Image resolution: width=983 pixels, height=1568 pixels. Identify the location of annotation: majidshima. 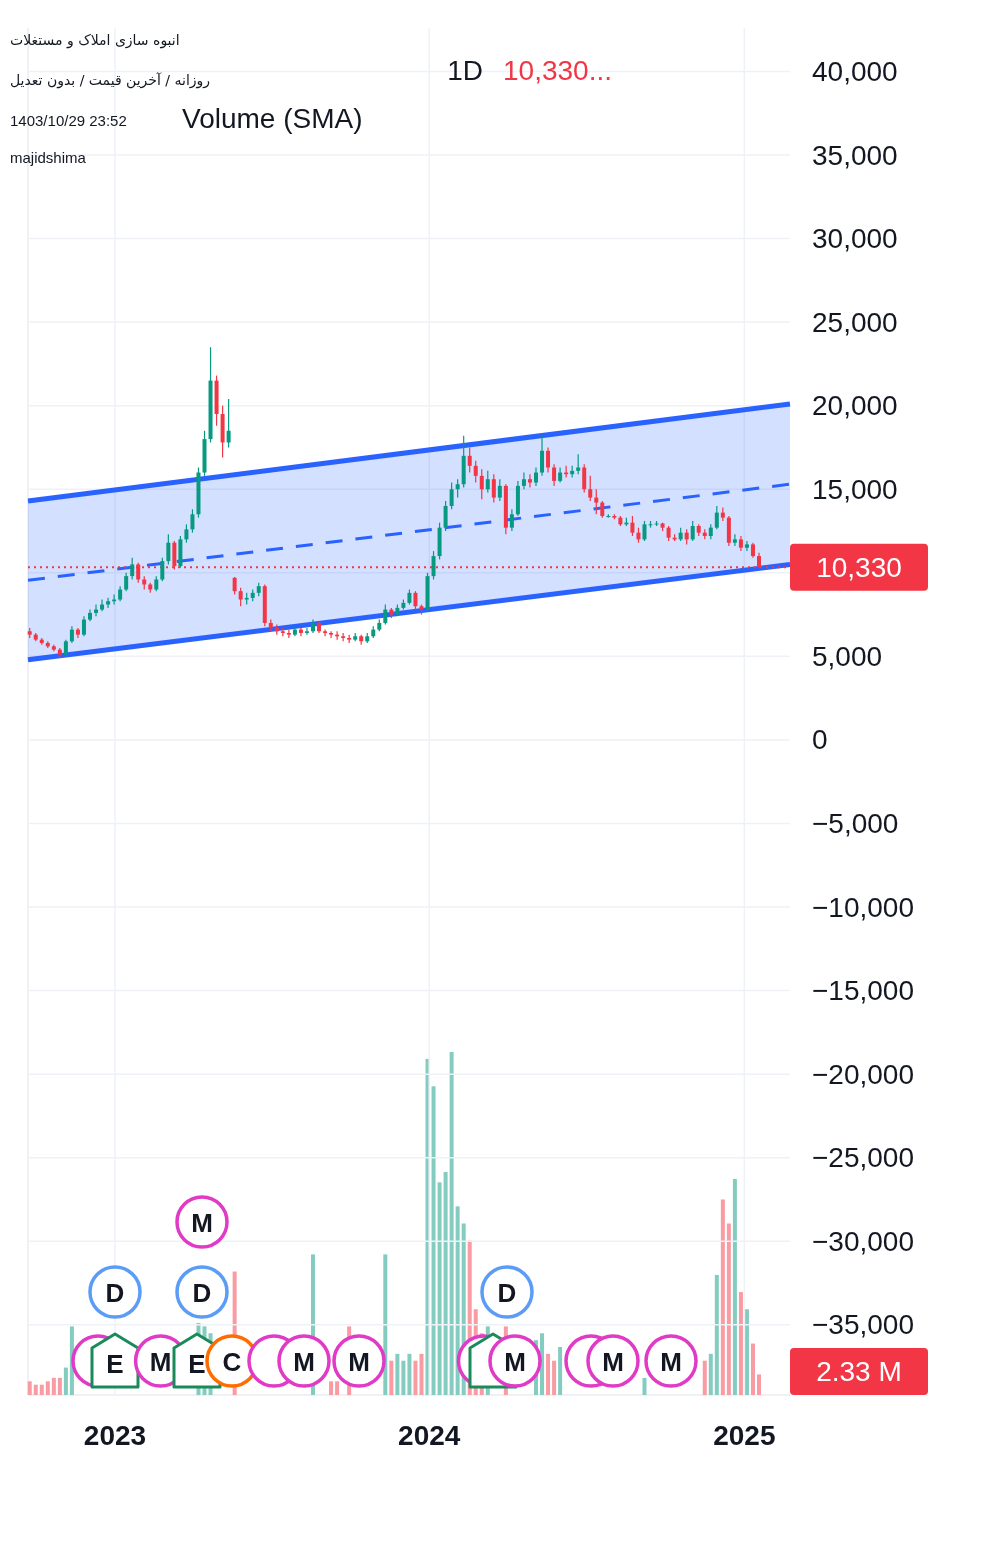
(48, 157).